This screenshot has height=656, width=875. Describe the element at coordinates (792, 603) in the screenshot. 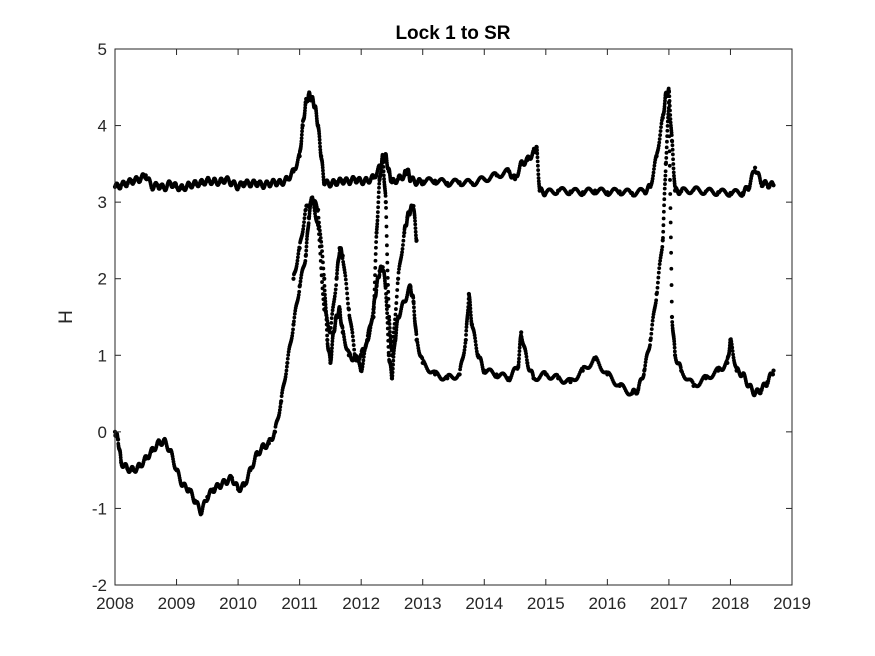

I see `x-tick-label: 2019` at that location.